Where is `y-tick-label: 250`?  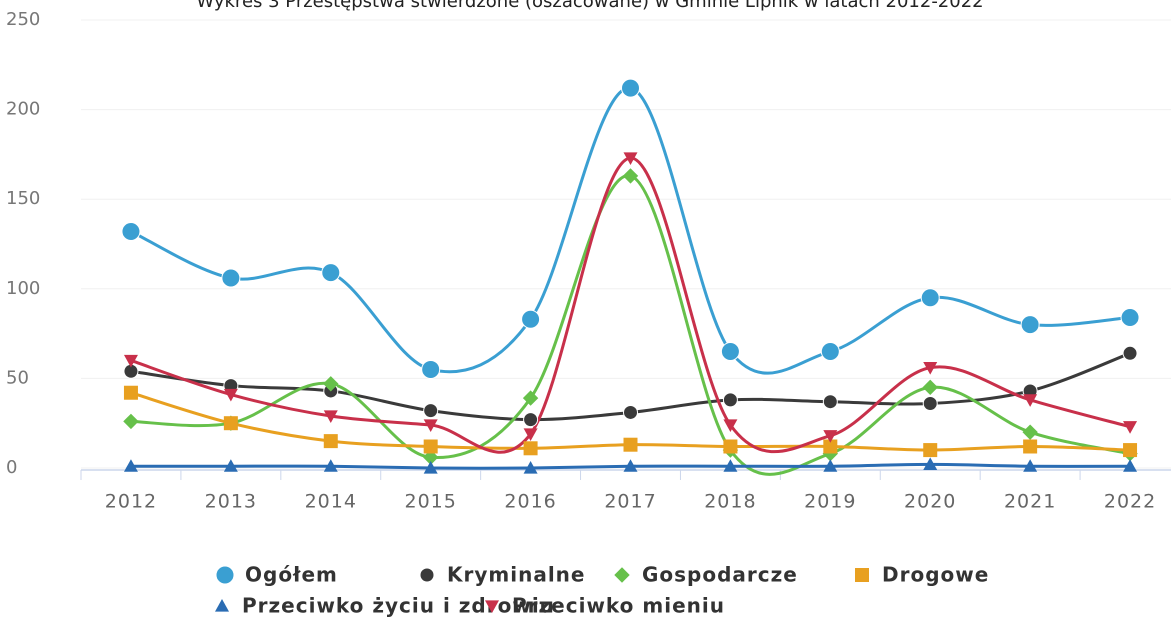
y-tick-label: 250 is located at coordinates (23, 19).